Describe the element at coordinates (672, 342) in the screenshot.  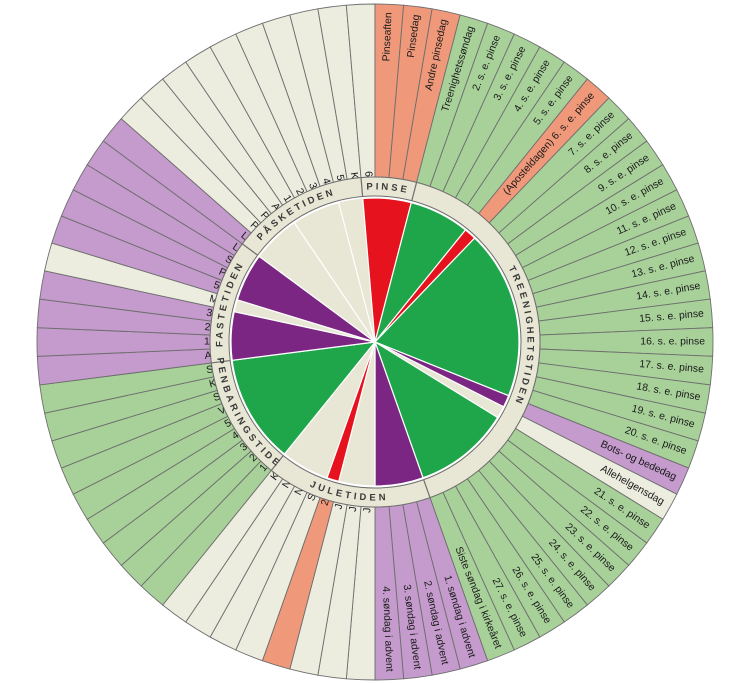
I see `sector-label: 16. s. e. pinse` at that location.